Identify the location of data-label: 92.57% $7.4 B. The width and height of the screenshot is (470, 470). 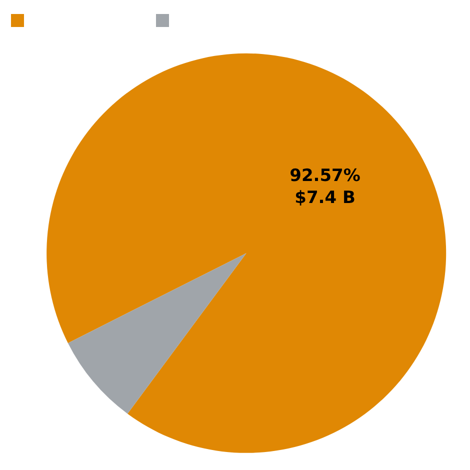
(325, 187).